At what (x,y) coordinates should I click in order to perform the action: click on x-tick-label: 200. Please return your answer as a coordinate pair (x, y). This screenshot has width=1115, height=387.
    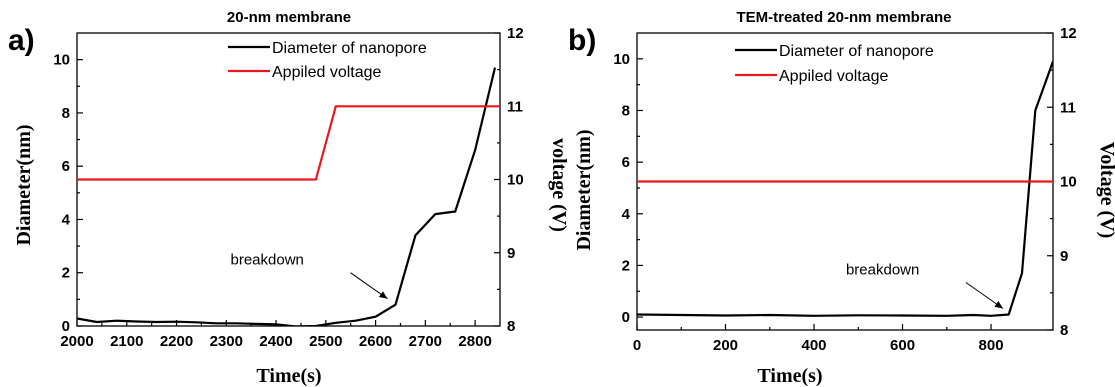
    Looking at the image, I should click on (725, 345).